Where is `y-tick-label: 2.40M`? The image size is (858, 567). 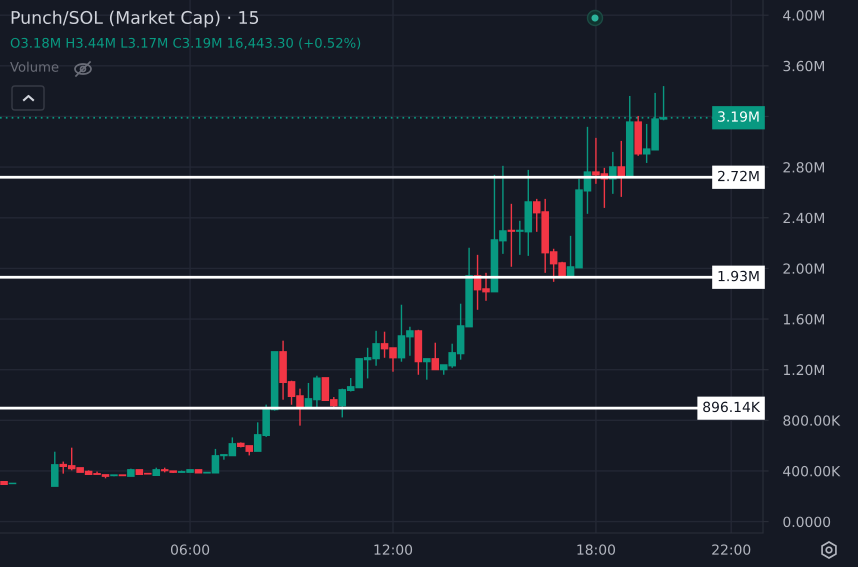
y-tick-label: 2.40M is located at coordinates (803, 218).